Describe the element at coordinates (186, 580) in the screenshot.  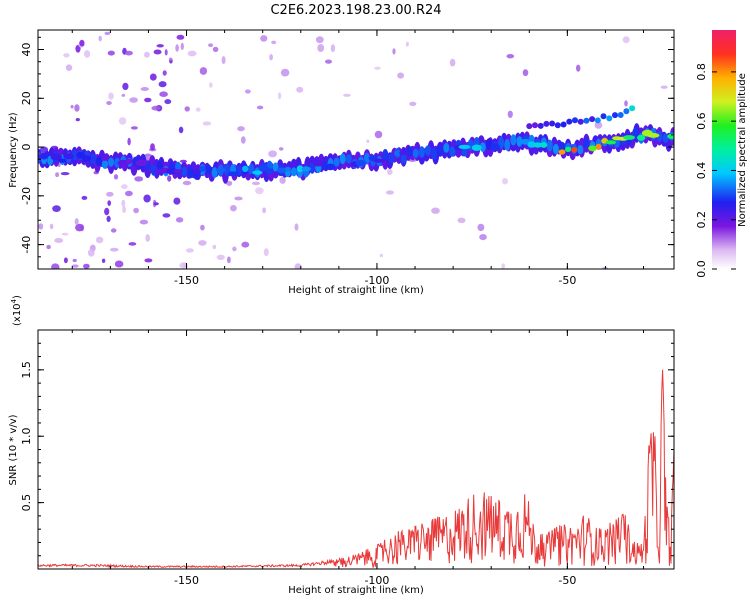
I see `snr-x-tick-label: -150` at that location.